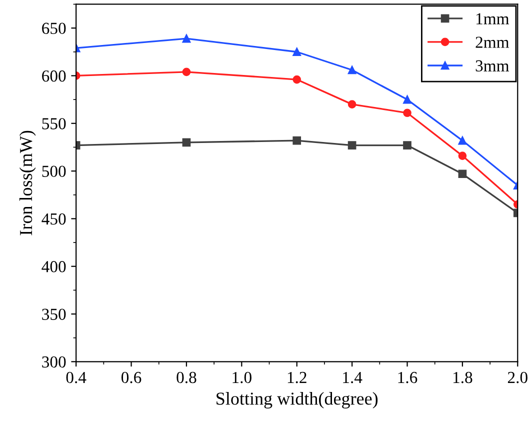 The width and height of the screenshot is (532, 423). I want to click on y-tick-label: 650, so click(54, 28).